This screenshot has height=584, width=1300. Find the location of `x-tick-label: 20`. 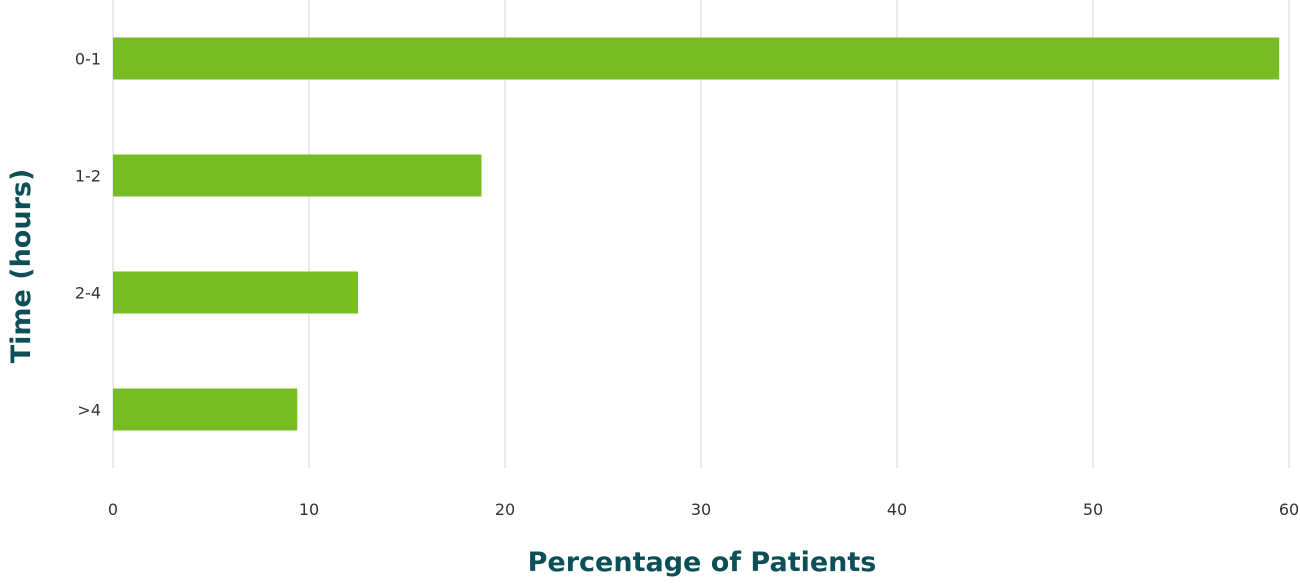

x-tick-label: 20 is located at coordinates (505, 509).